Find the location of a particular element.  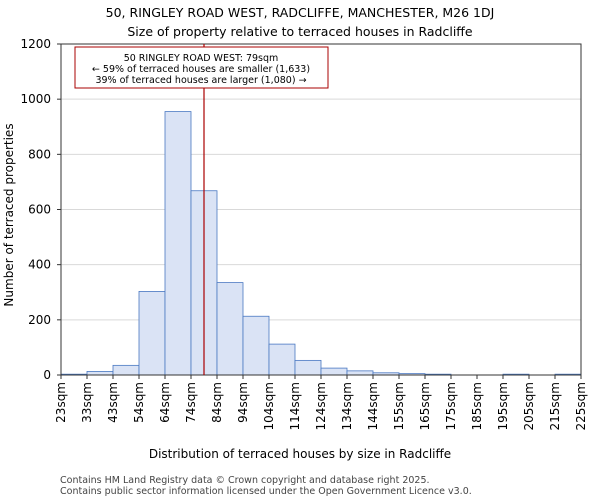

x-tick-label: 225sqm is located at coordinates (581, 406).